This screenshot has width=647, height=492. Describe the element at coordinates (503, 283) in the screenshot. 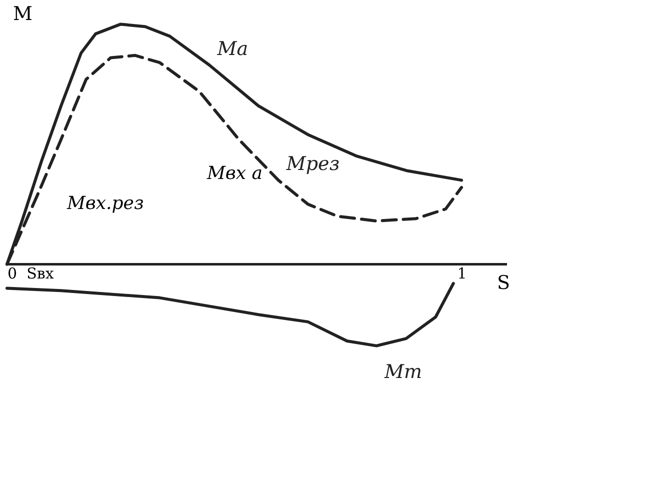

I see `x-axis-title: S` at that location.